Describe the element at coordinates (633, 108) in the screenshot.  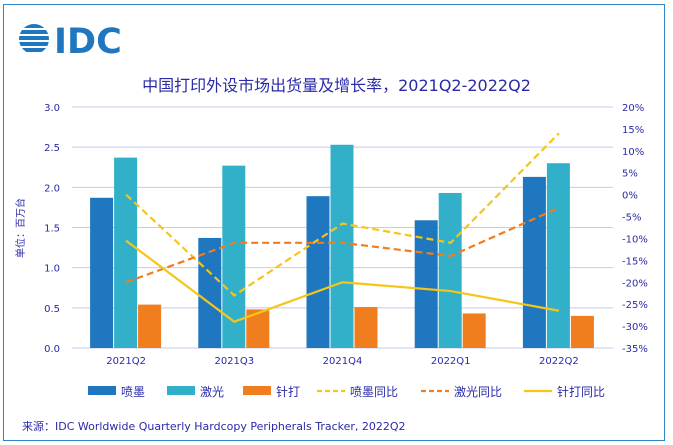
I see `y2-tick-label: 20%` at that location.